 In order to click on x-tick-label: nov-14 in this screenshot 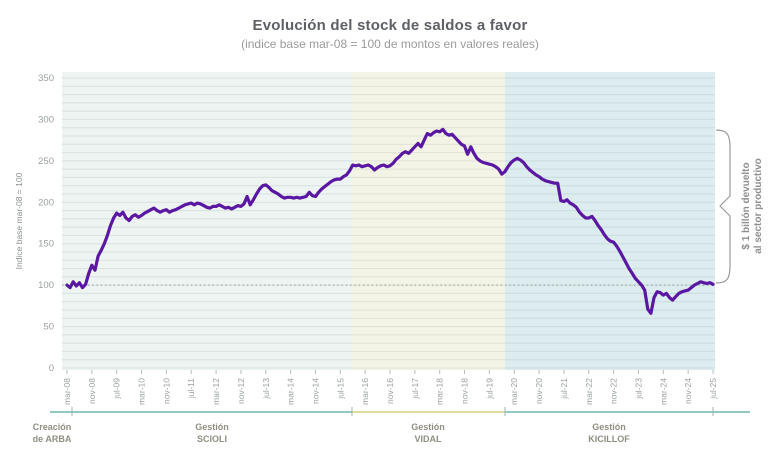, I will do `click(315, 391)`.